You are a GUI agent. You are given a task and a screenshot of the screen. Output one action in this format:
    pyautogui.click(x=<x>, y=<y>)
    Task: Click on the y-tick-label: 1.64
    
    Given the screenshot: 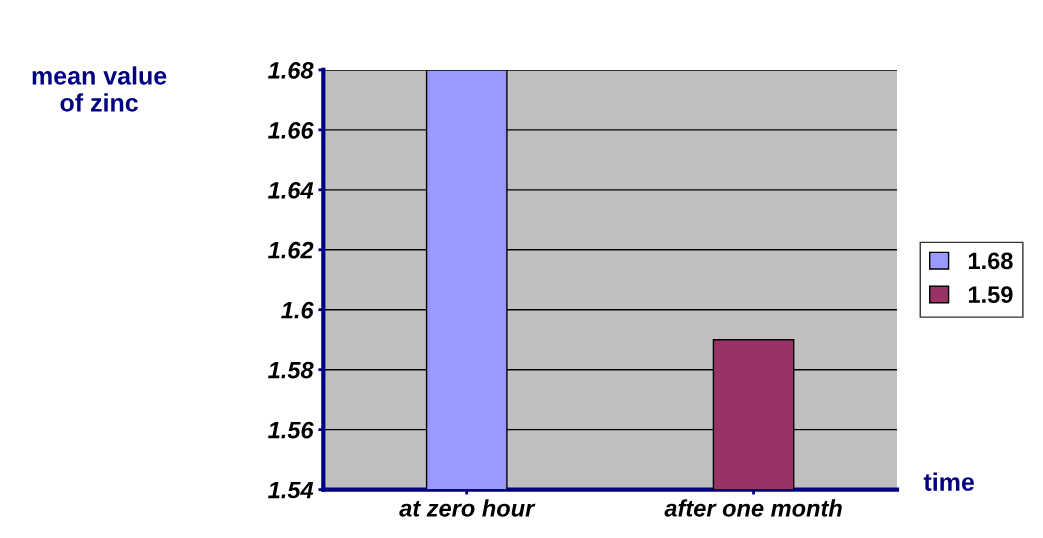 What is the action you would take?
    pyautogui.click(x=291, y=190)
    